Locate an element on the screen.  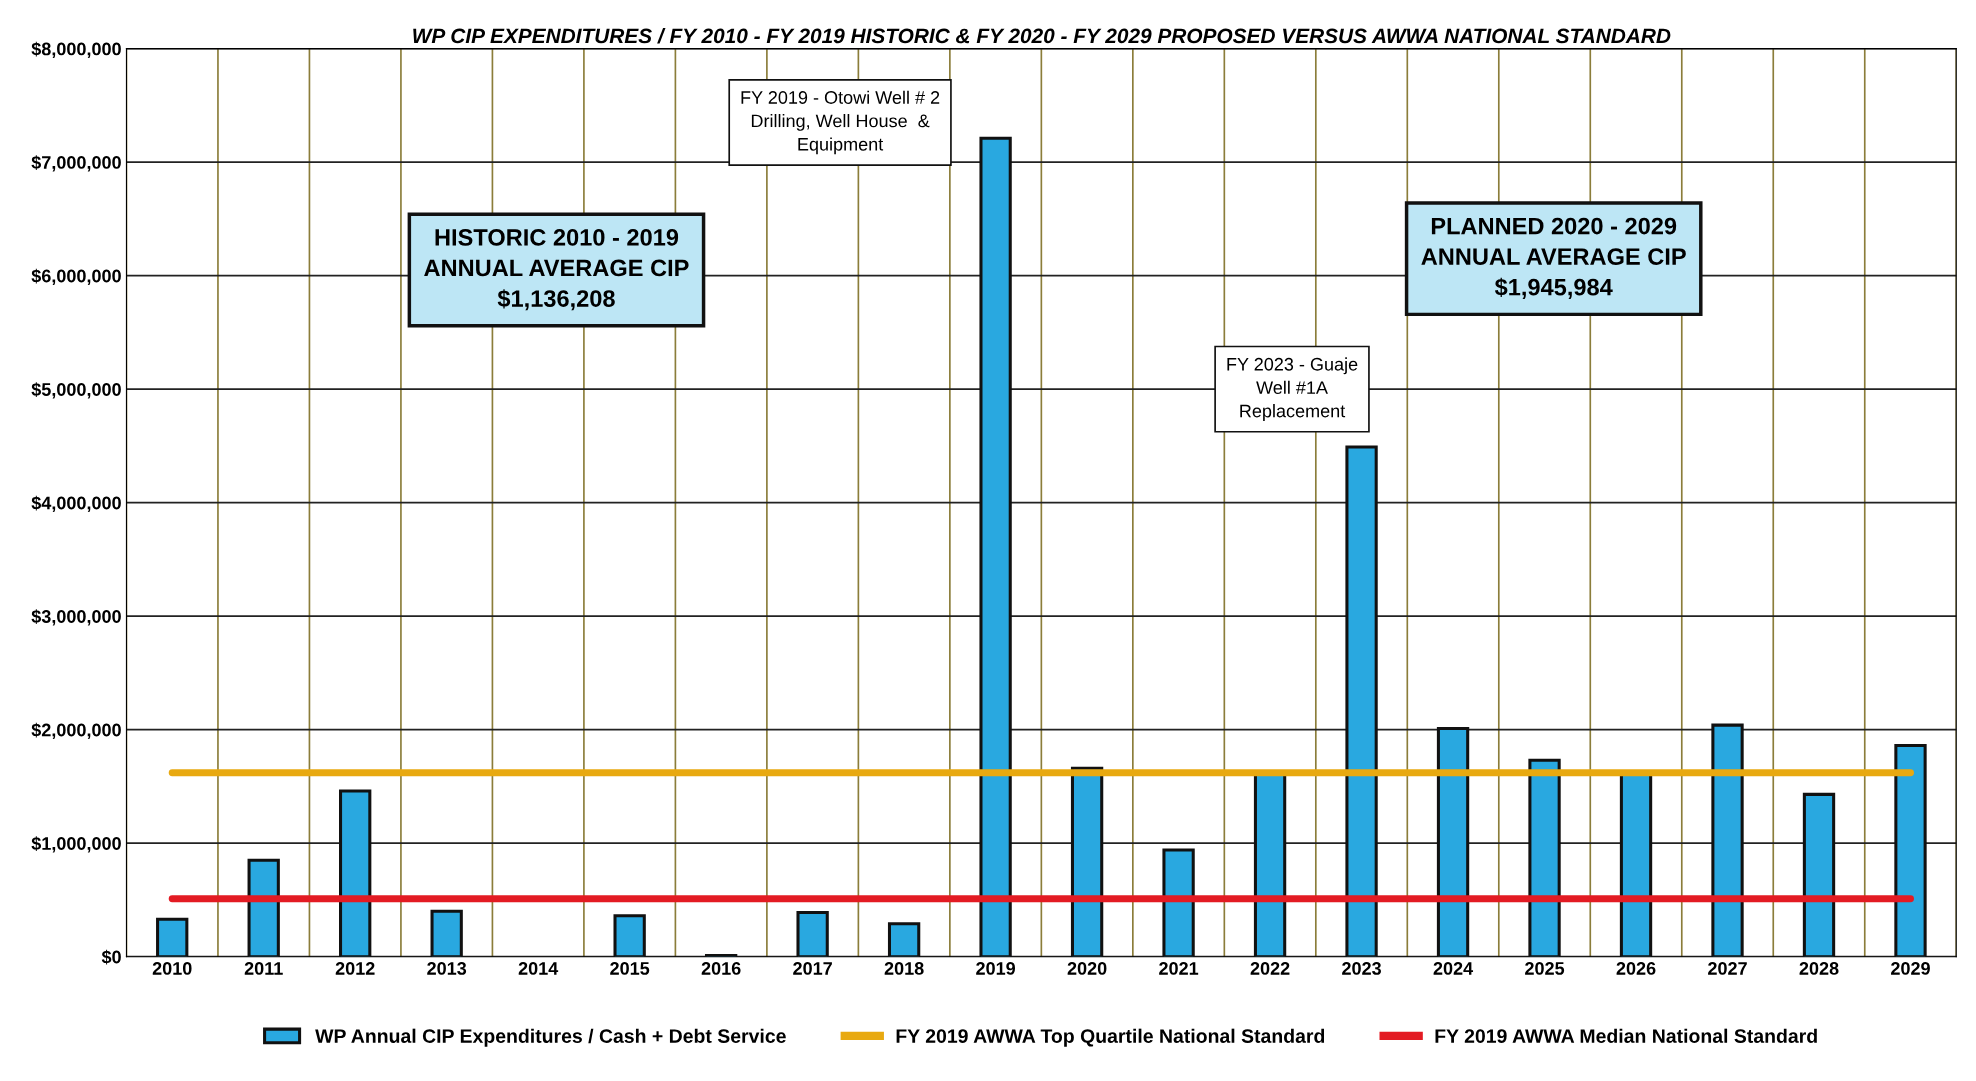
x-tick-label: 2023 is located at coordinates (1361, 968).